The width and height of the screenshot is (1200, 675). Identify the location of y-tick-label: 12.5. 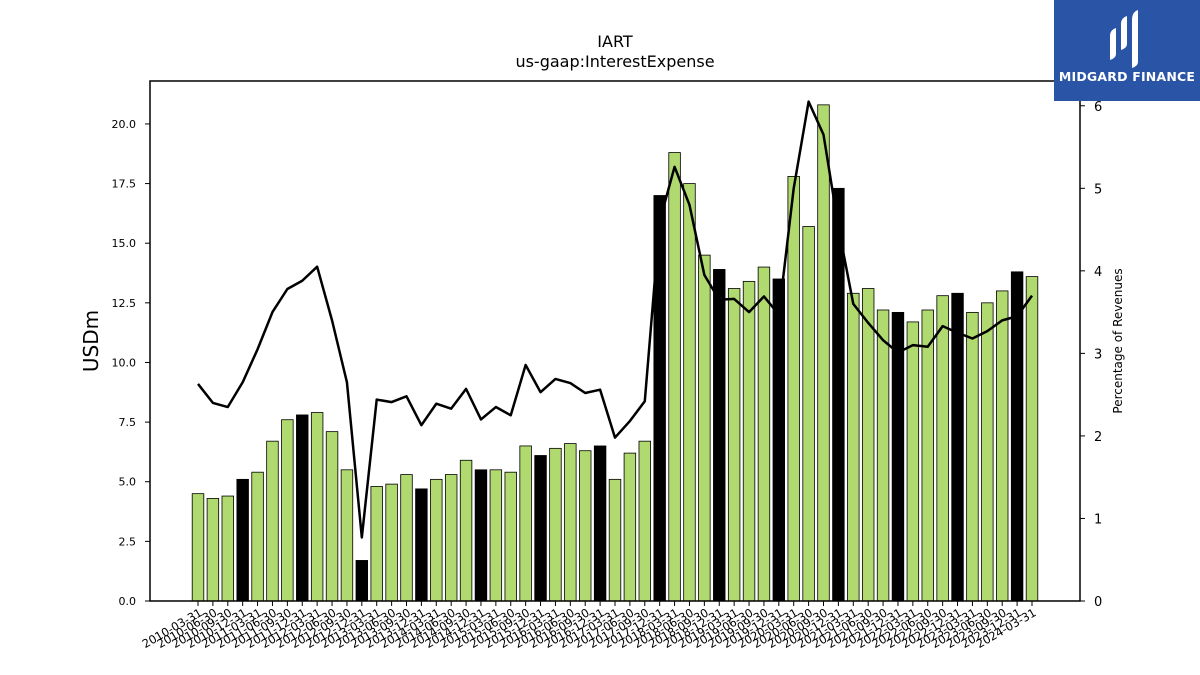
(124, 303).